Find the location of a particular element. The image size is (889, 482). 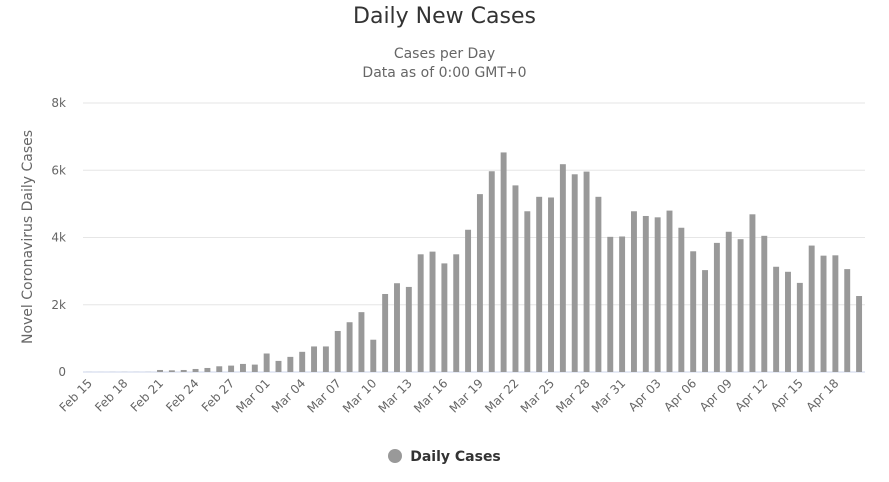

y-tick-label: 0 is located at coordinates (62, 372).